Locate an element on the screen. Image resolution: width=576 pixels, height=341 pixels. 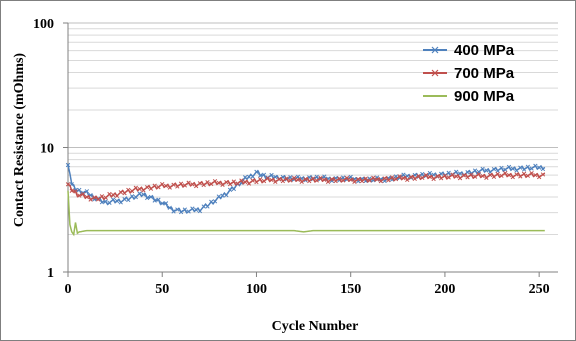
legend-label: 900 MPa is located at coordinates (484, 96).